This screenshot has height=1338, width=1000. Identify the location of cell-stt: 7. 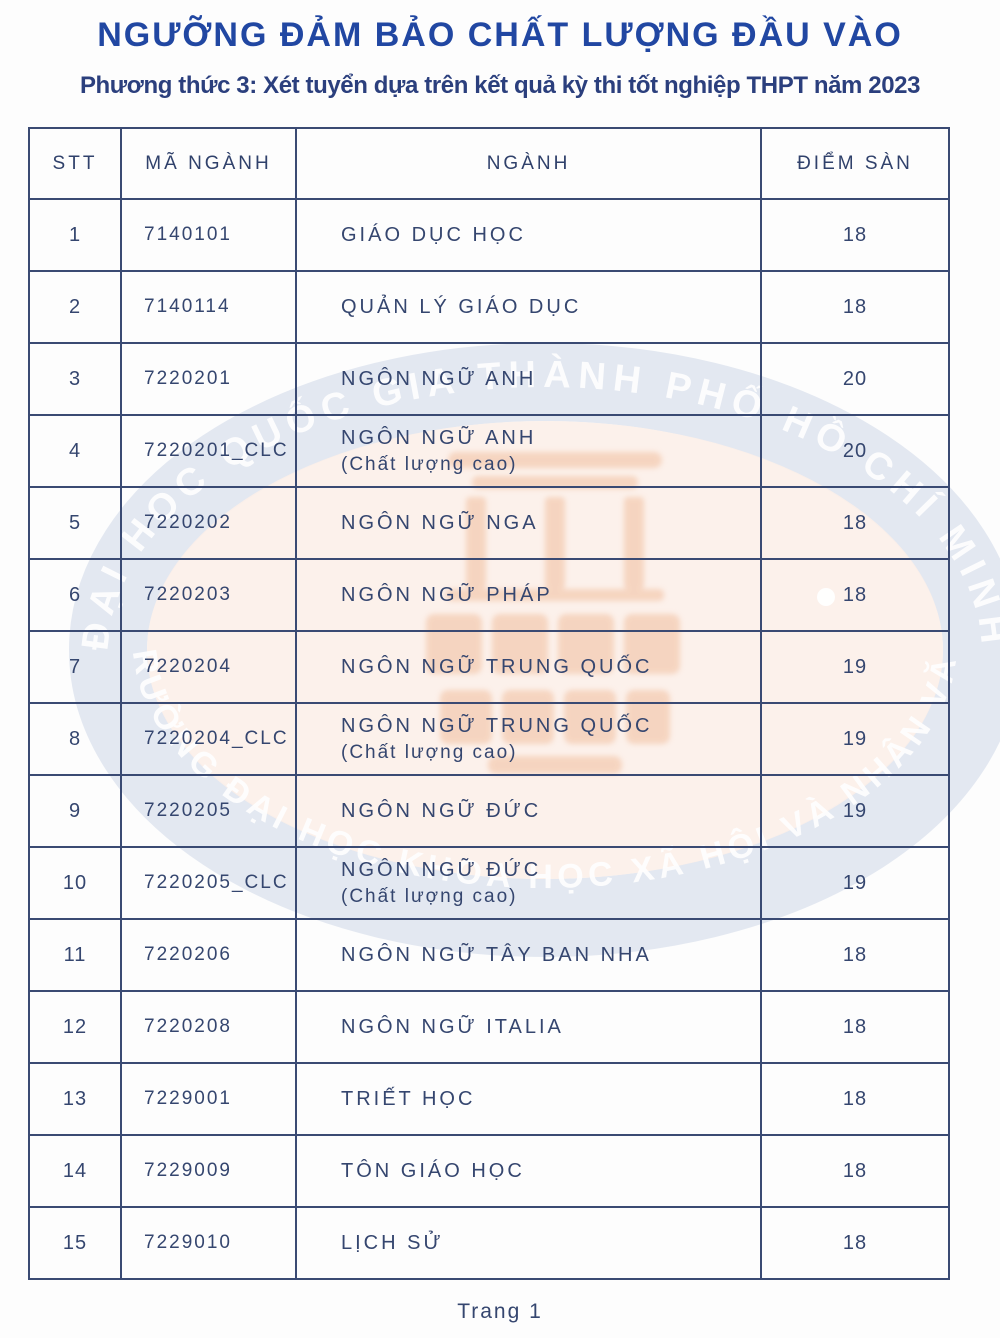
(75, 667).